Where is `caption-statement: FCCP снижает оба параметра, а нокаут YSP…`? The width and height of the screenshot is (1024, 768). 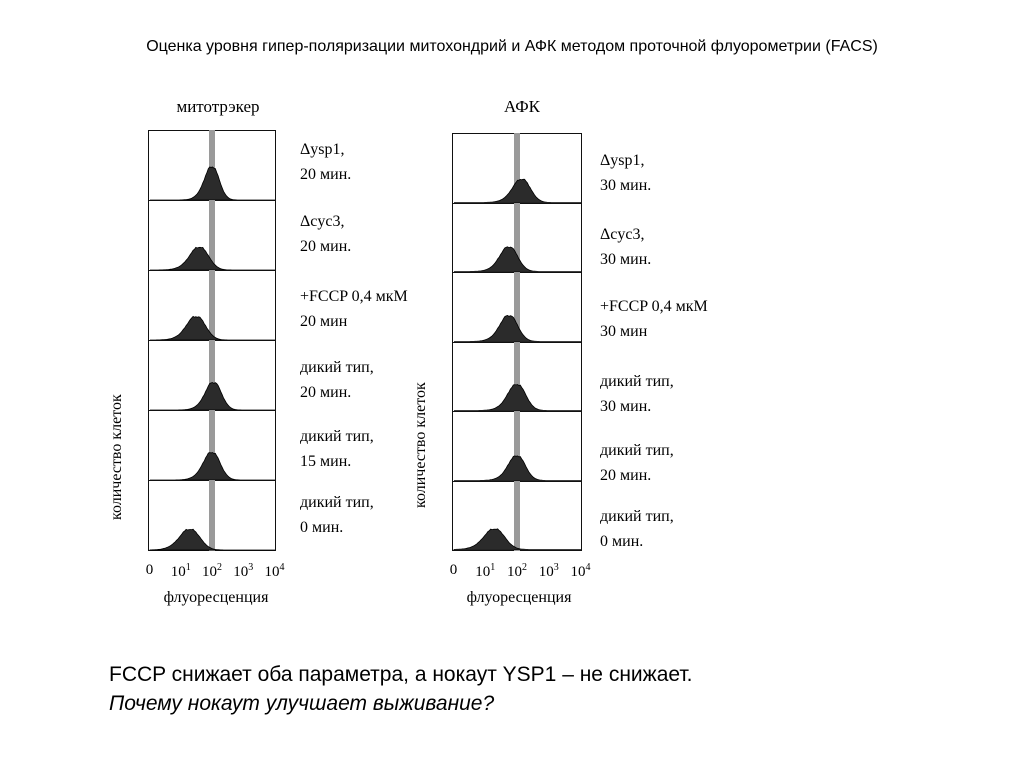 caption-statement: FCCP снижает оба параметра, а нокаут YSP… is located at coordinates (401, 674).